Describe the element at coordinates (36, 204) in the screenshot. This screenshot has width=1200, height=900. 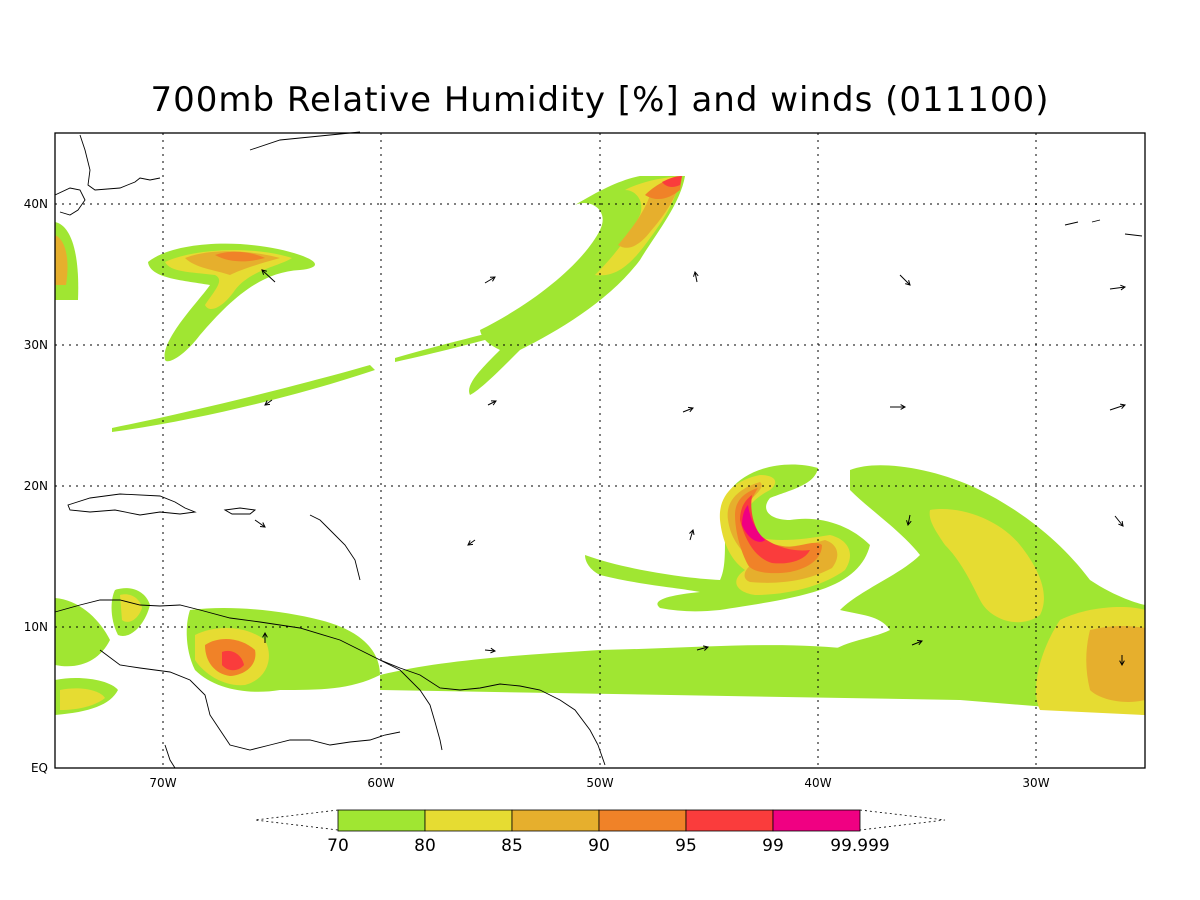
I see `lat-tick-label: 40N` at that location.